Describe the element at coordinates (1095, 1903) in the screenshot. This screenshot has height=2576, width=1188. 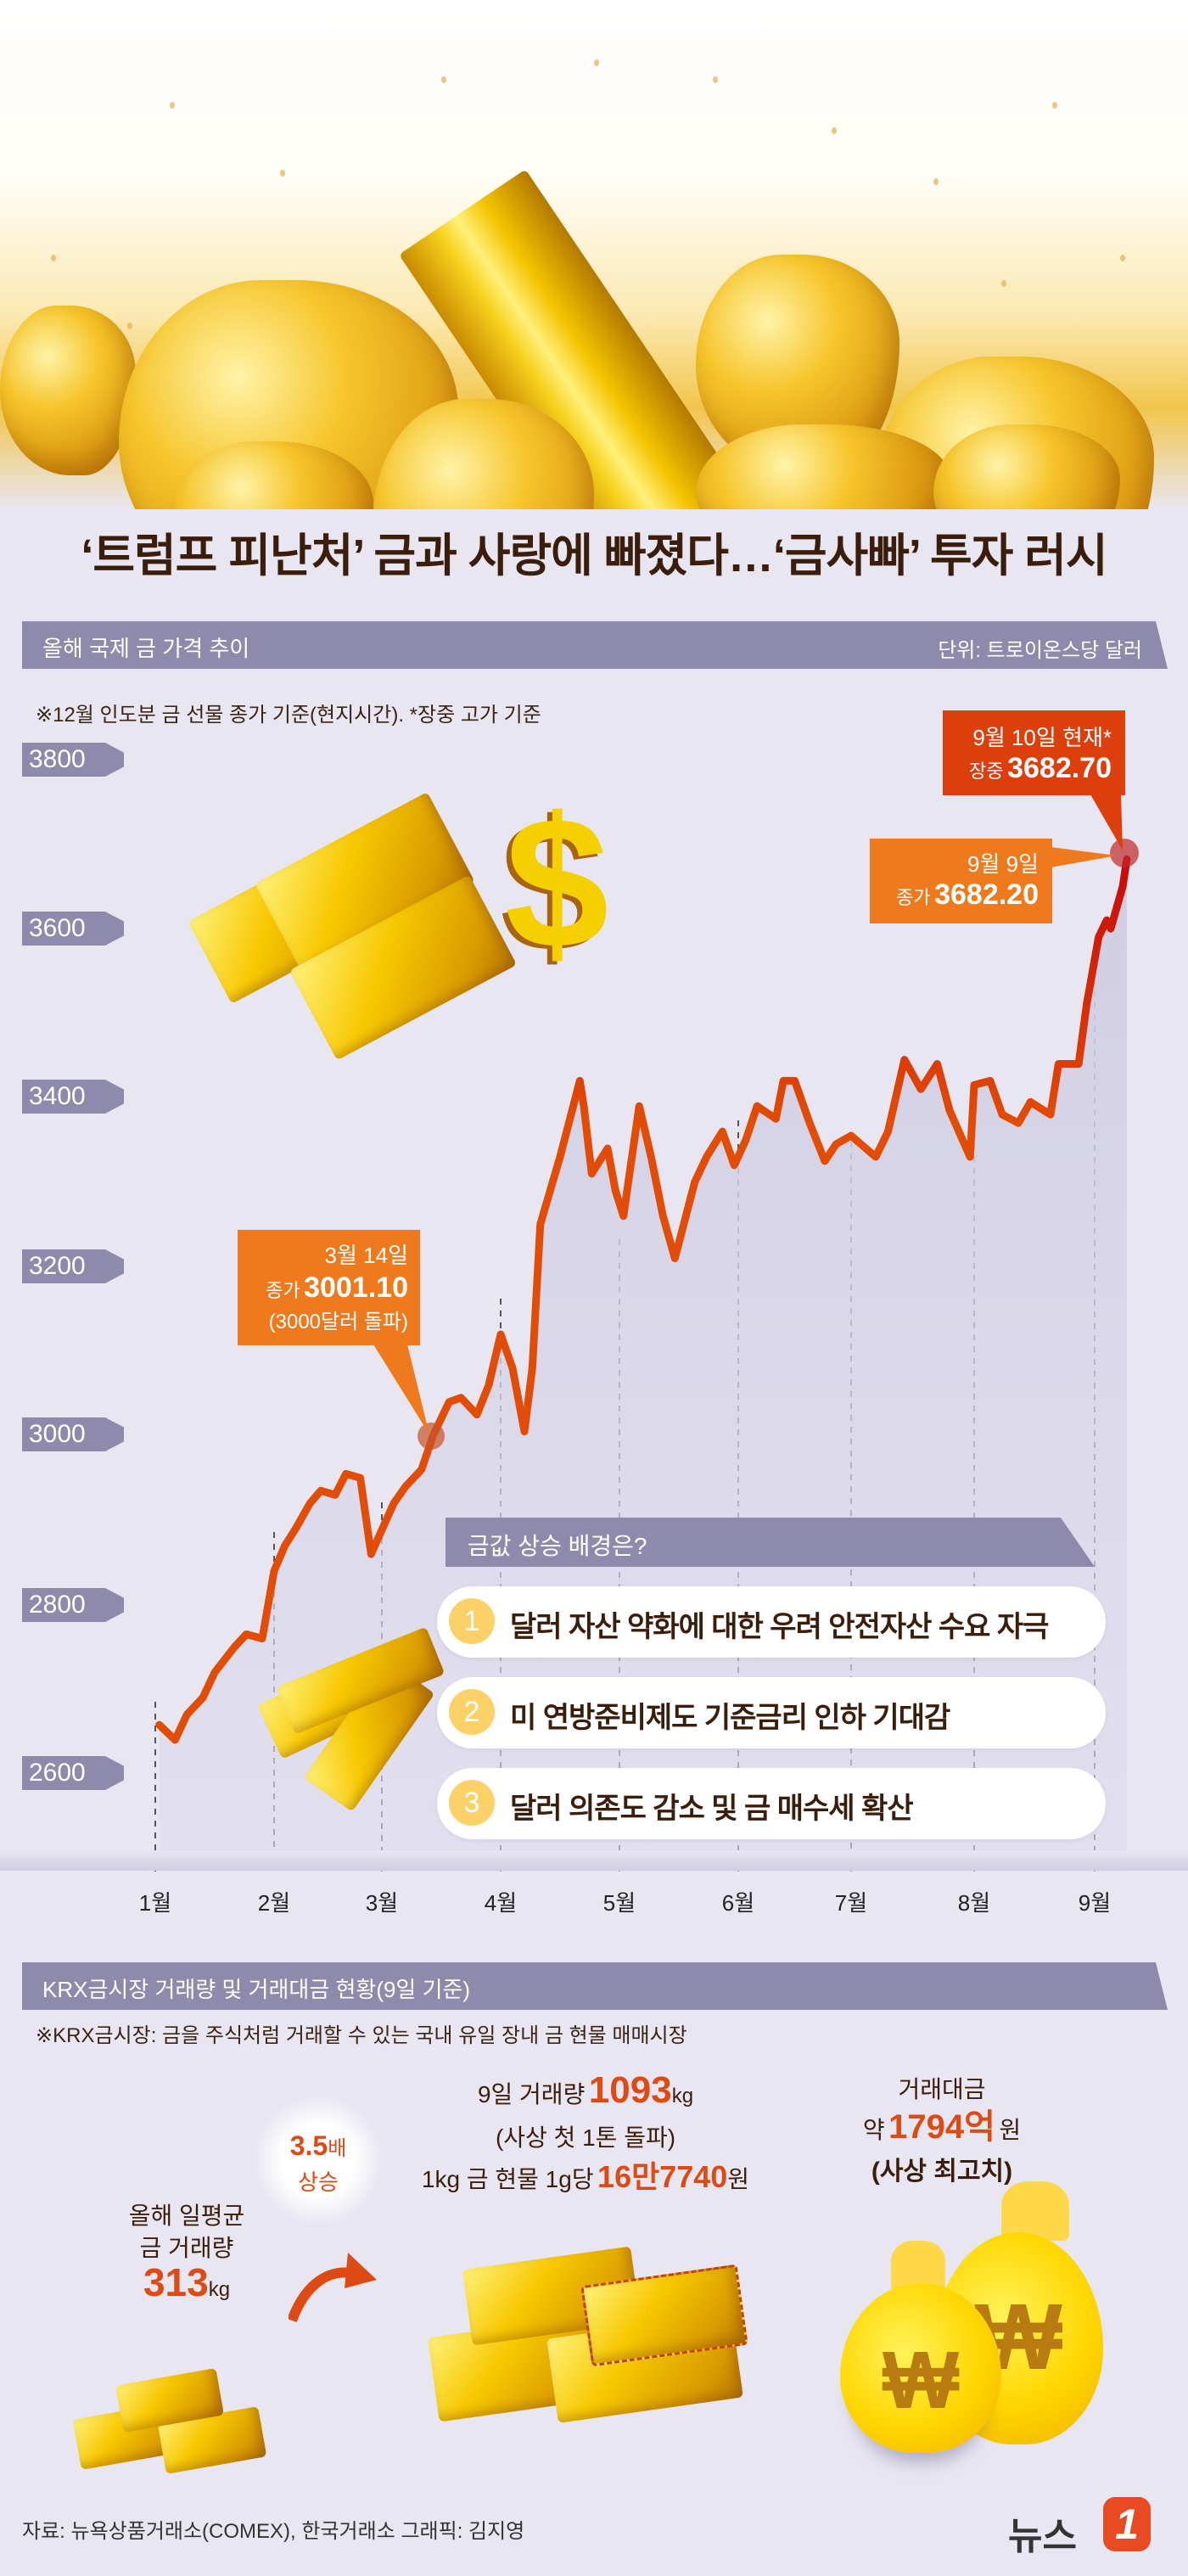
I see `x-tick-sep: 9월` at that location.